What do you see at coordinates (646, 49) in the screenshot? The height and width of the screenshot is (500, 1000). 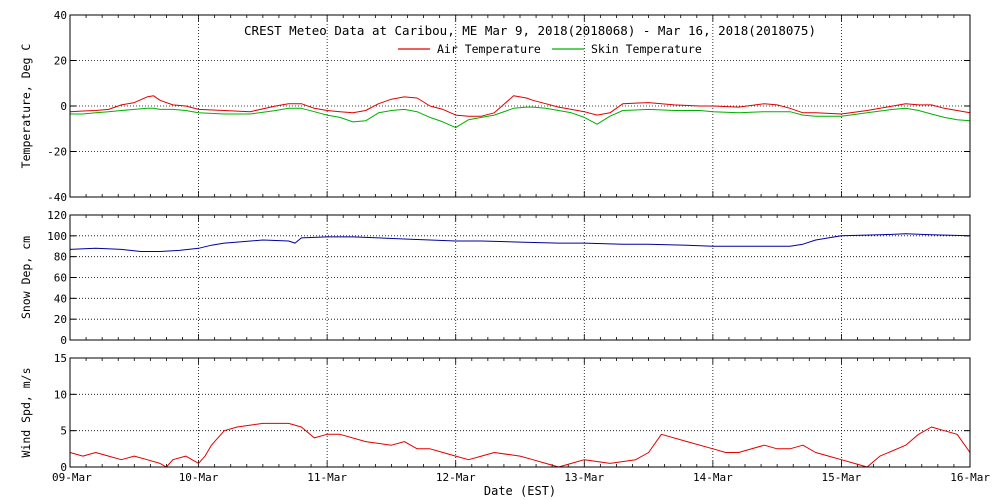 I see `legend-skin-label: Skin Temperature` at bounding box center [646, 49].